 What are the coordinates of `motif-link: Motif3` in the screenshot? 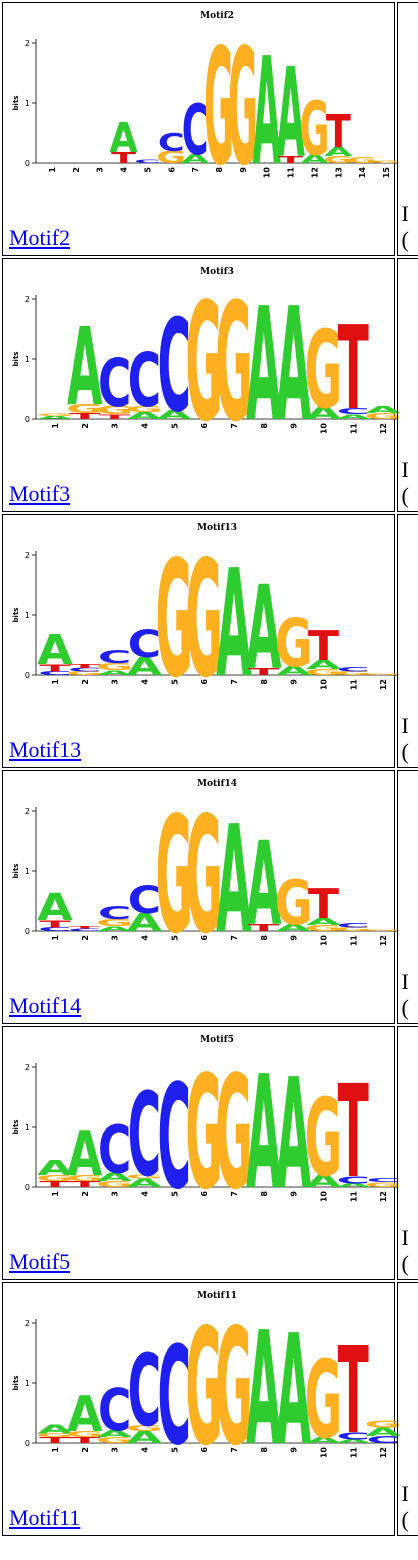 It's located at (40, 493).